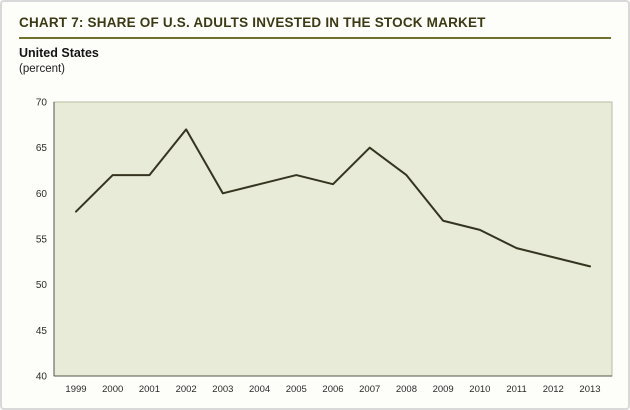 The width and height of the screenshot is (630, 410). What do you see at coordinates (479, 389) in the screenshot?
I see `x-tick-label: 2010` at bounding box center [479, 389].